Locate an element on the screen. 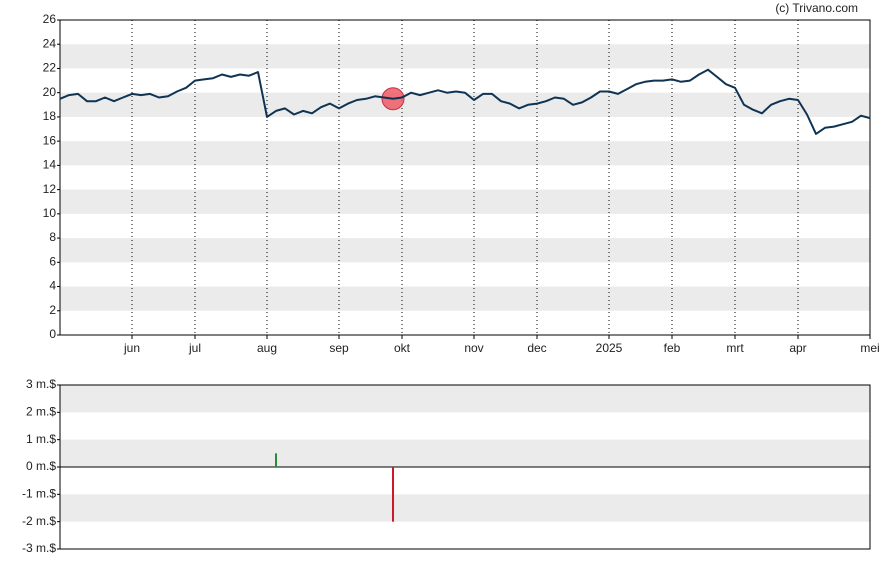 Image resolution: width=888 pixels, height=565 pixels. y-tick-label: -3 m.$ is located at coordinates (39, 548).